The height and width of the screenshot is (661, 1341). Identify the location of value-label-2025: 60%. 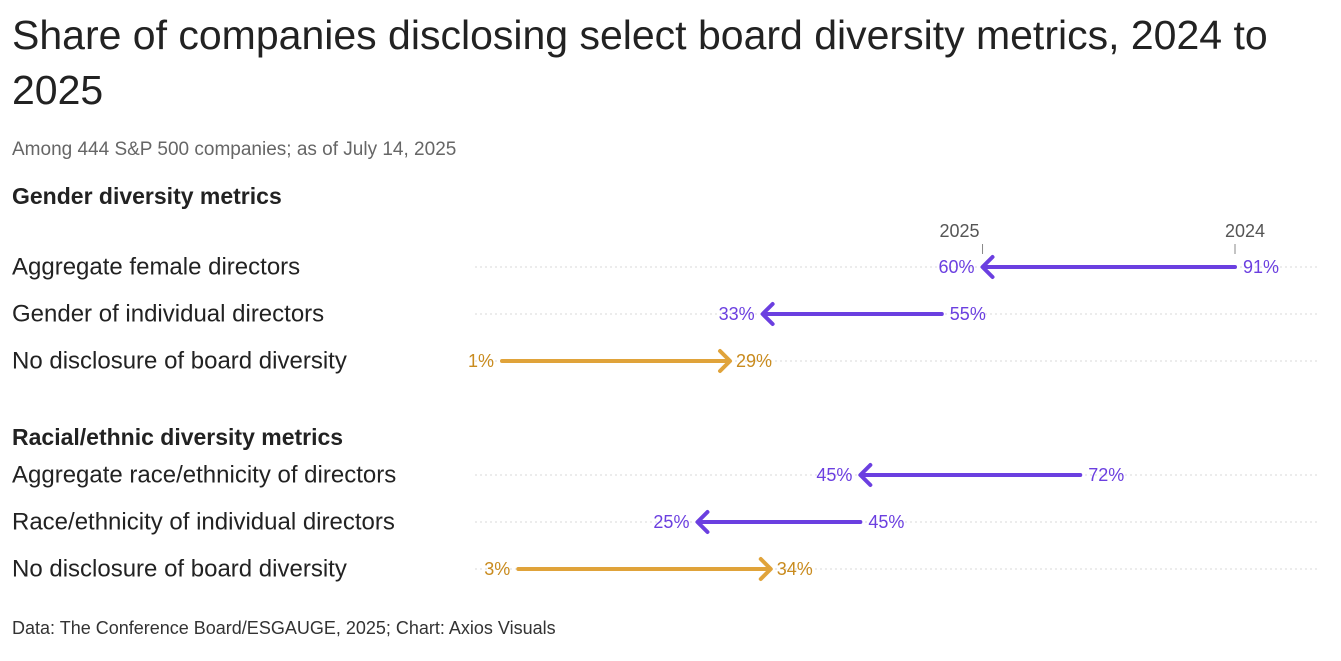
(956, 267).